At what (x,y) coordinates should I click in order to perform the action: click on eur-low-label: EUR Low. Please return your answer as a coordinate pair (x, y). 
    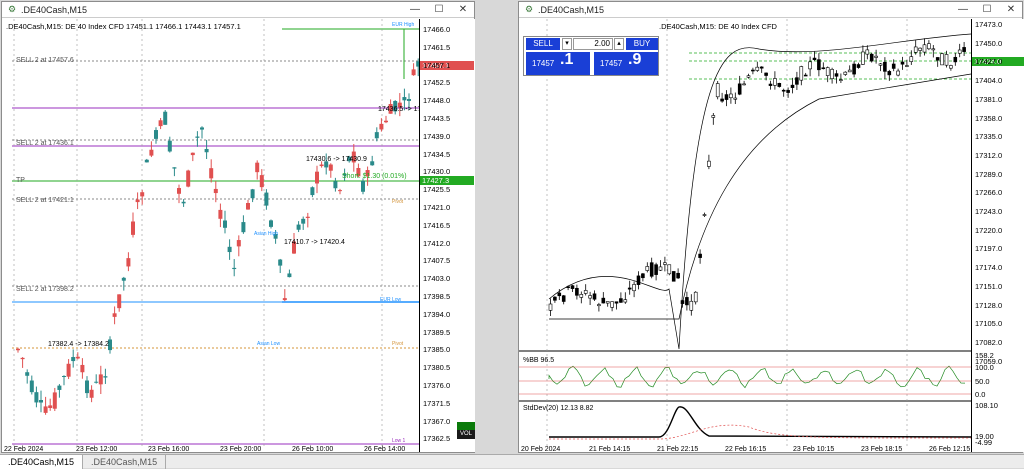
    Looking at the image, I should click on (391, 300).